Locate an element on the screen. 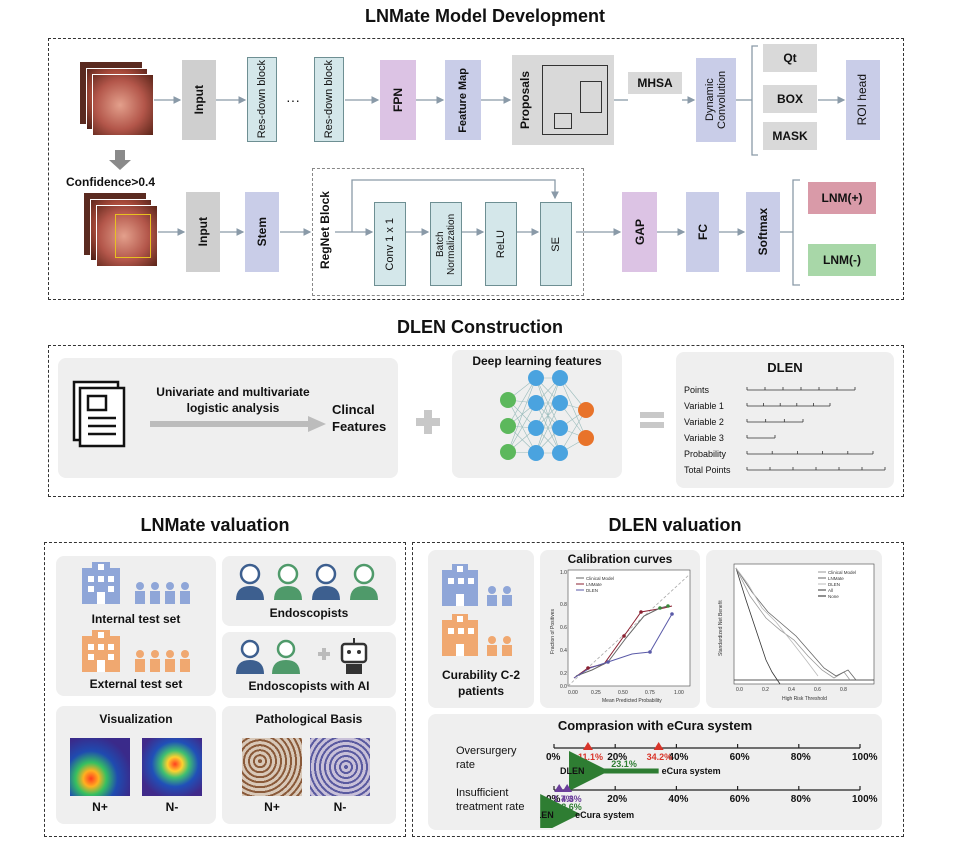 This screenshot has height=858, width=972. title-model-development: LNMate Model Development is located at coordinates (485, 16).